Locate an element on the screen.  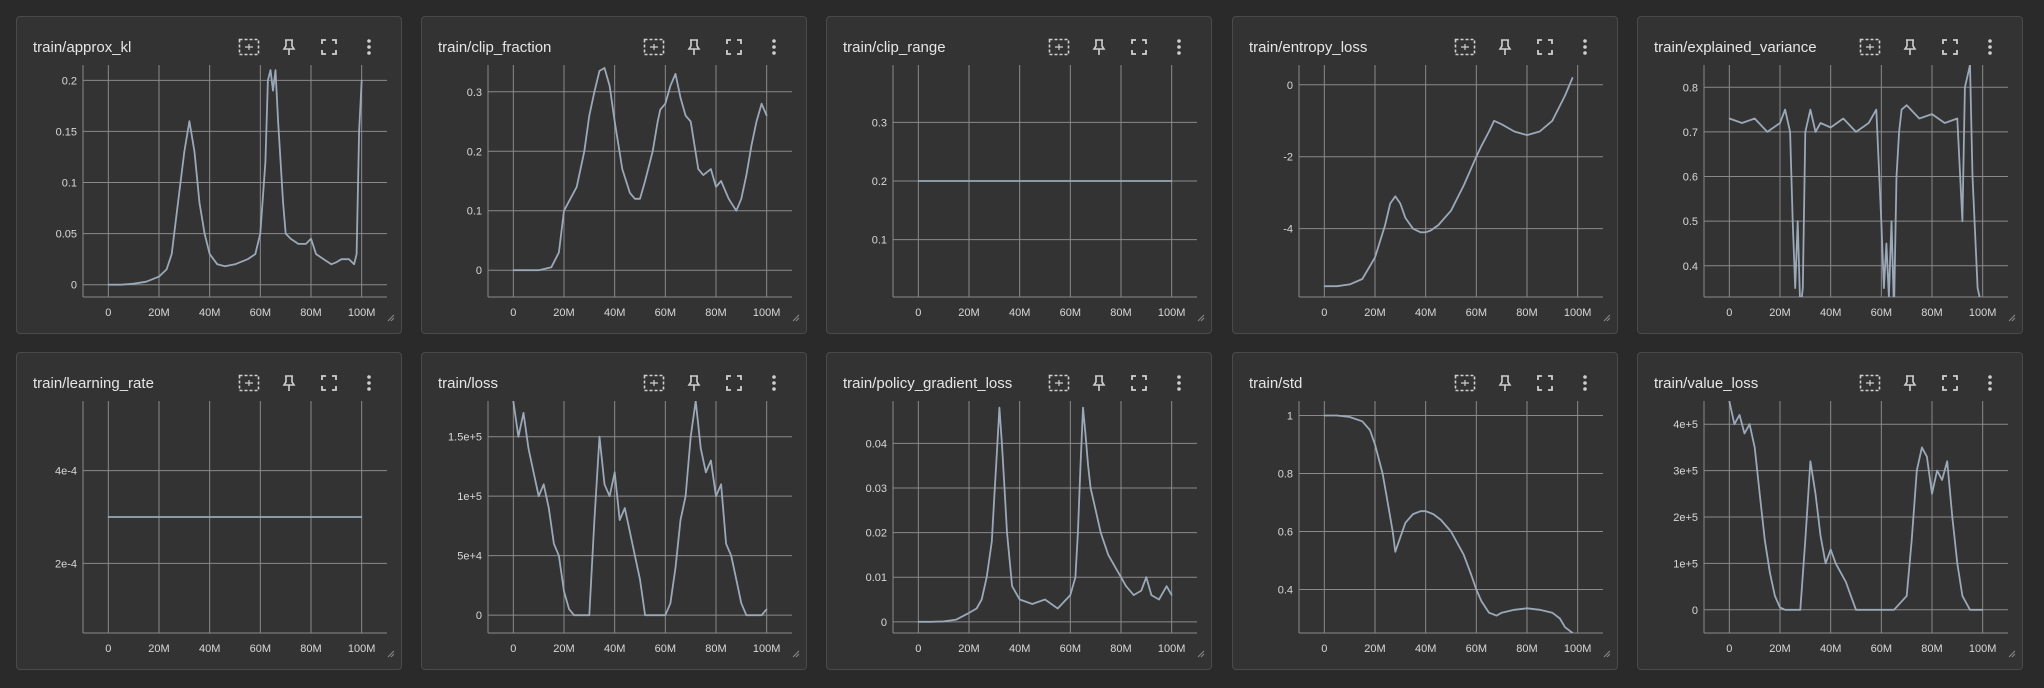
x-tick-label: 80M is located at coordinates (715, 313).